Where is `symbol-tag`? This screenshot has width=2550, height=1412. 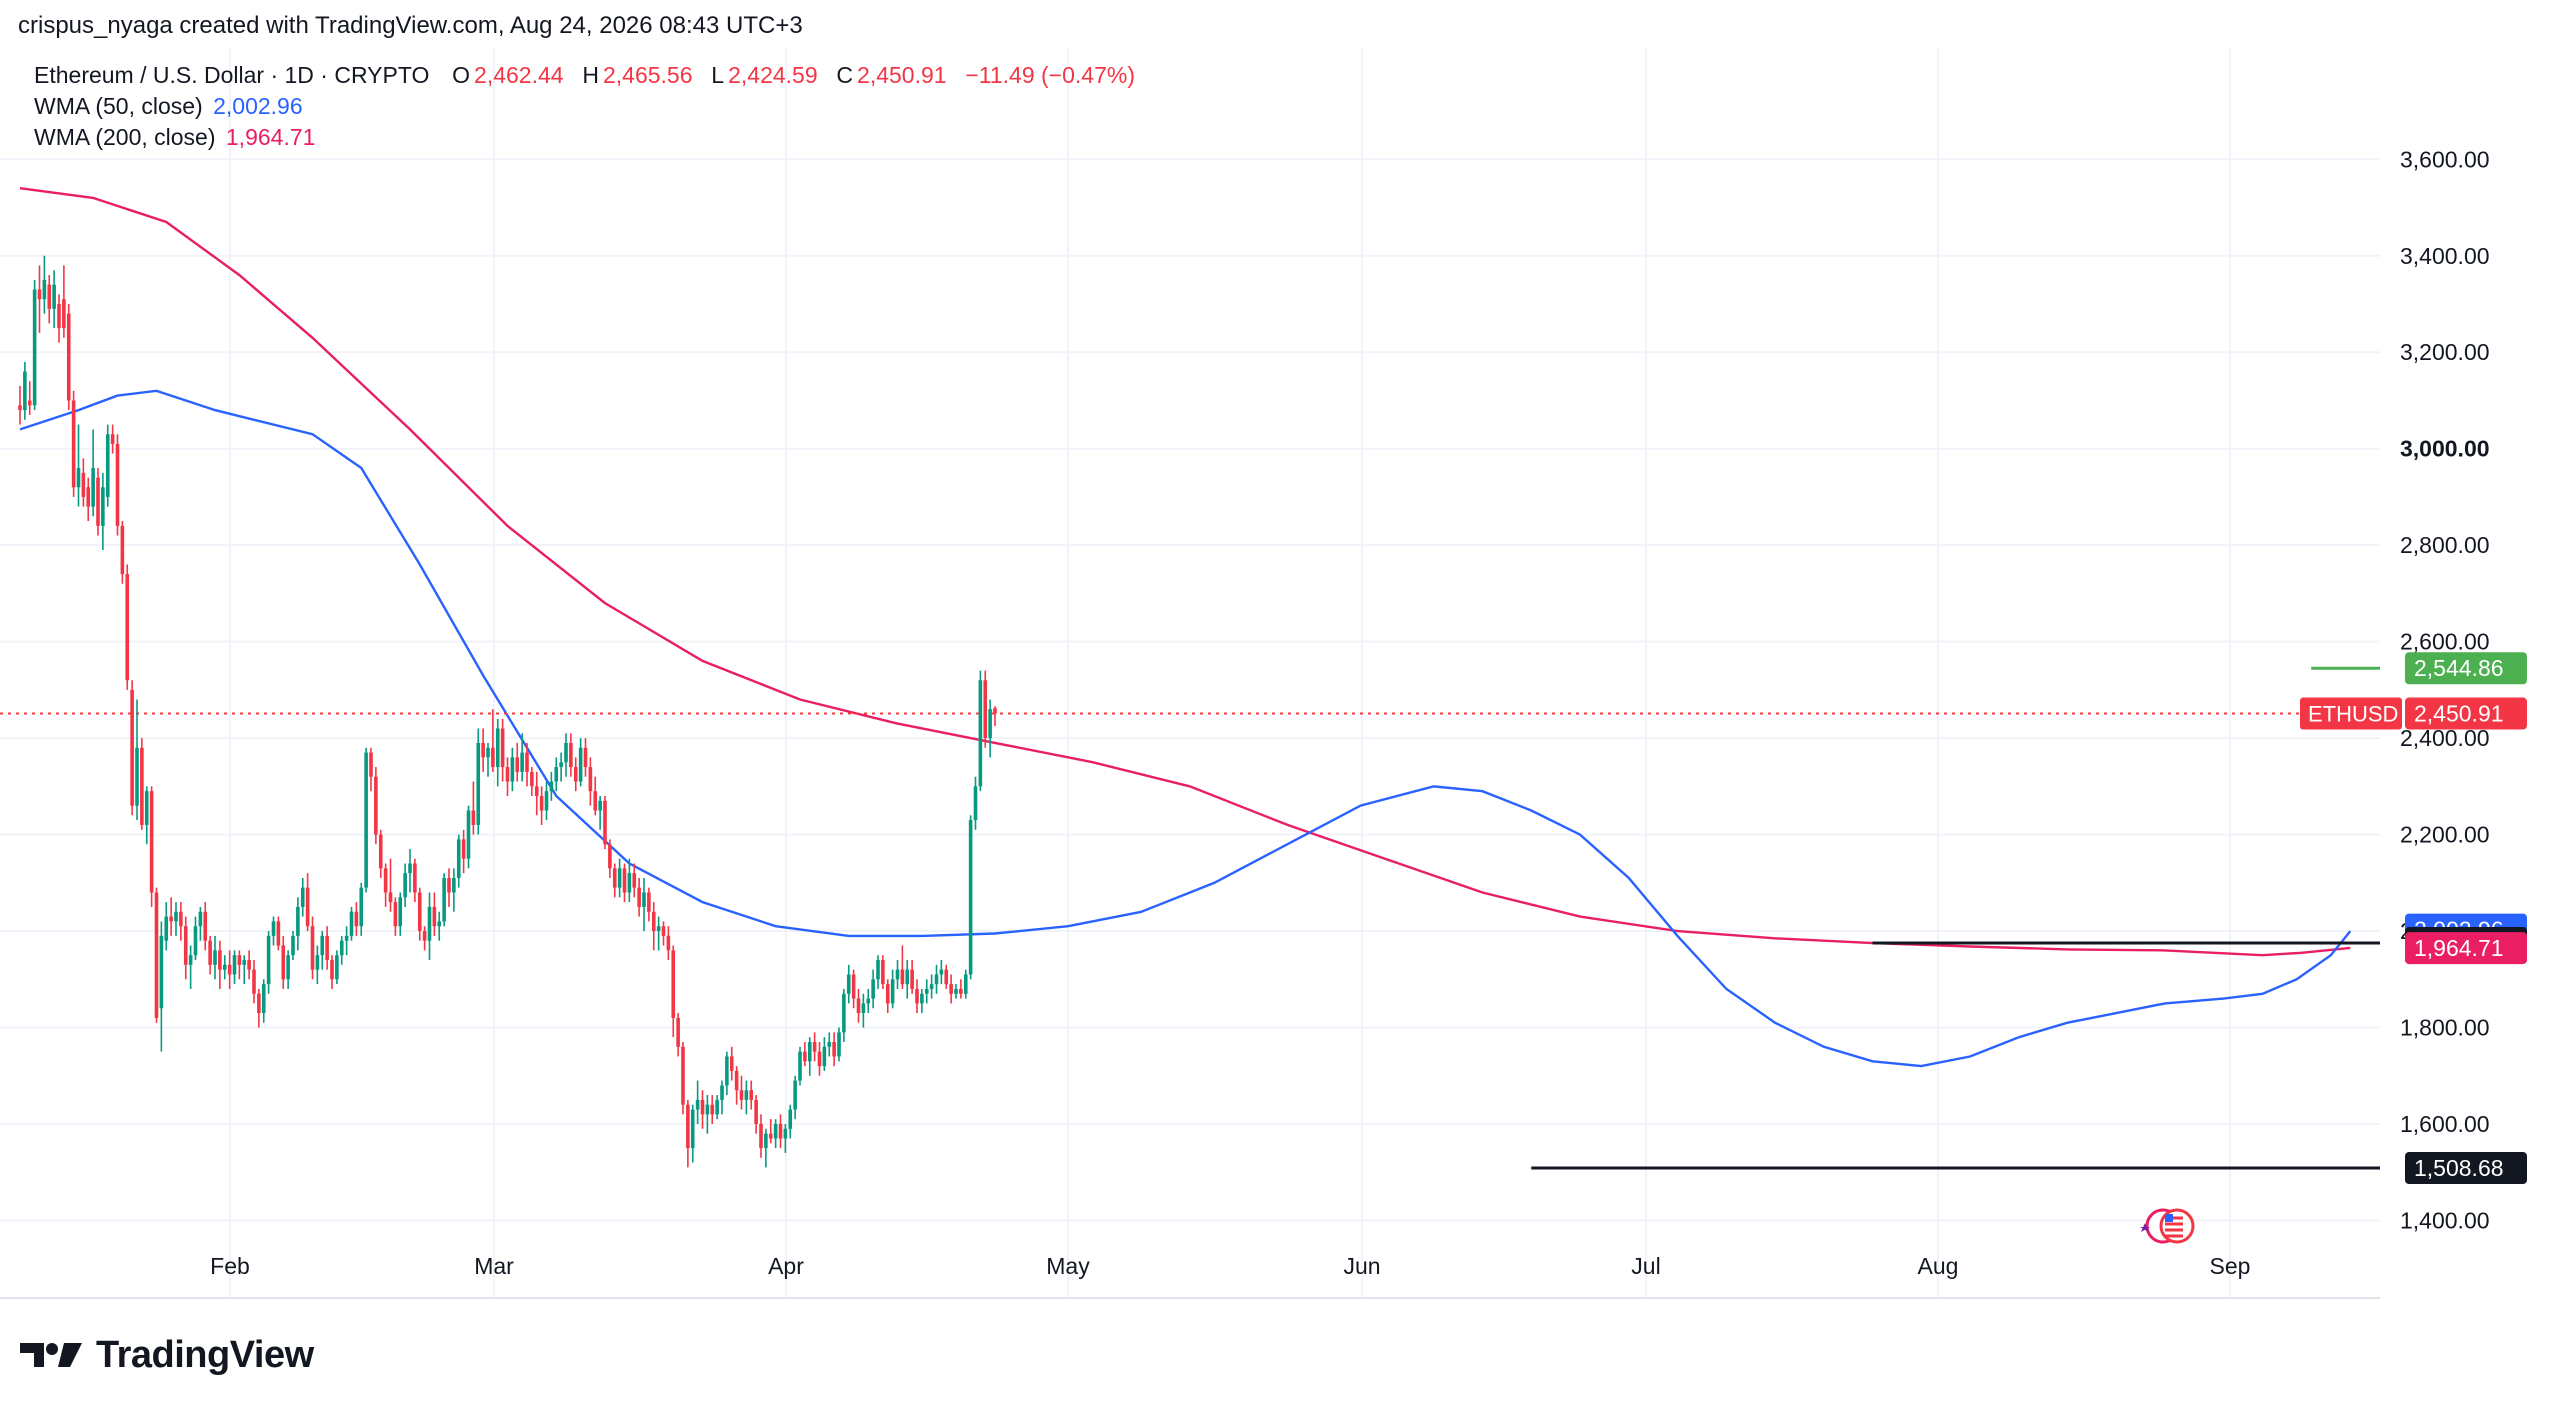
symbol-tag is located at coordinates (2351, 713).